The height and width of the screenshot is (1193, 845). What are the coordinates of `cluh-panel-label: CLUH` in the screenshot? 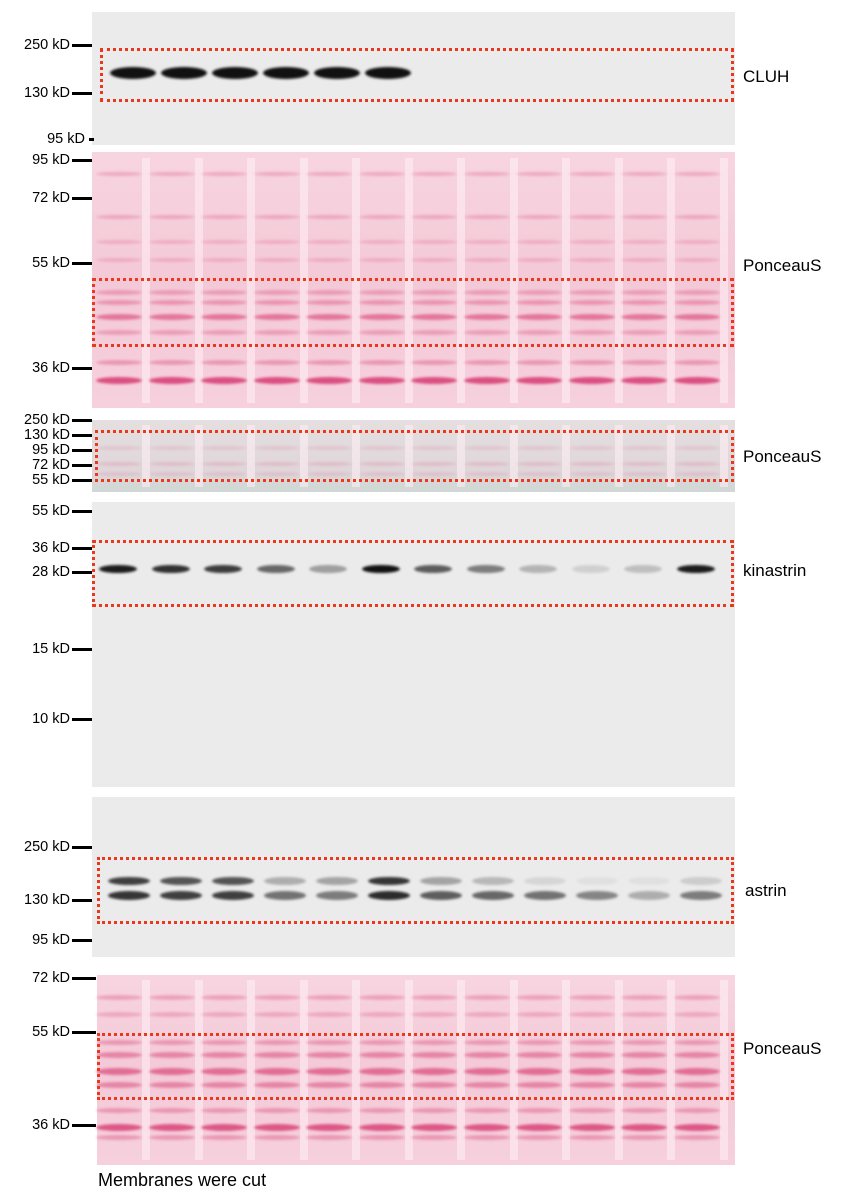 It's located at (766, 76).